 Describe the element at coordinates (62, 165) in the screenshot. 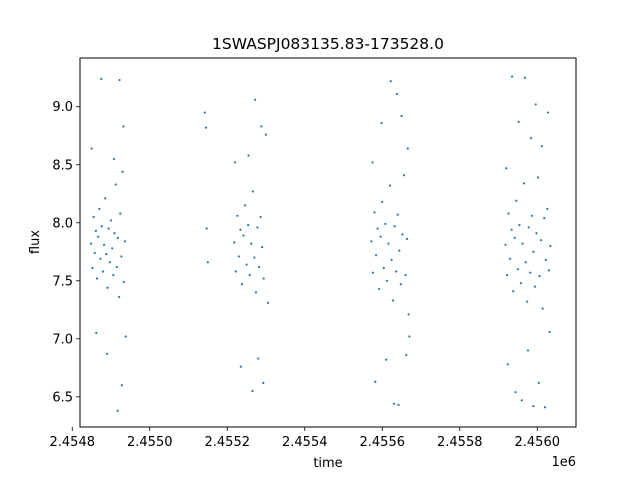

I see `y-tick-label: 8.5` at that location.